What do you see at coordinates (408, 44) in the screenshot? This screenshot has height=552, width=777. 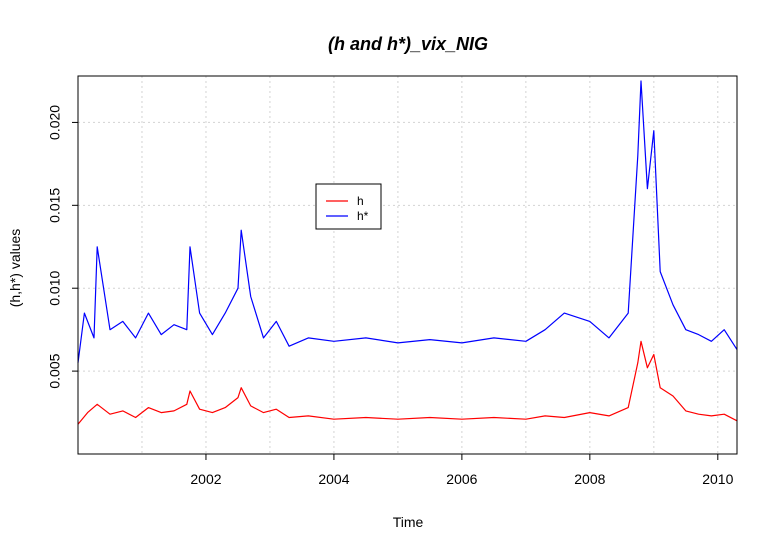 I see `chart-title: (h and h*)_vix_NIG` at bounding box center [408, 44].